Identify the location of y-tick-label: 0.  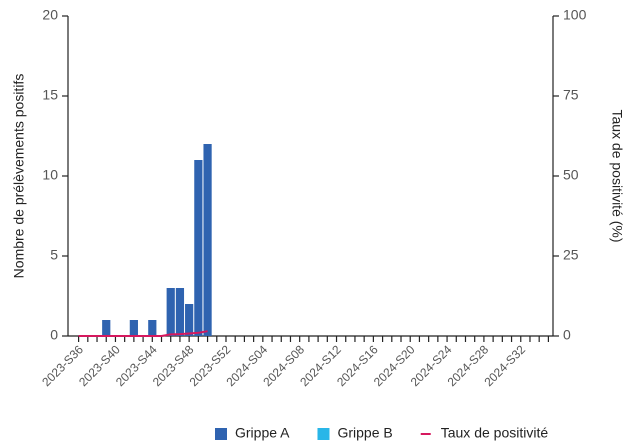
(54, 335).